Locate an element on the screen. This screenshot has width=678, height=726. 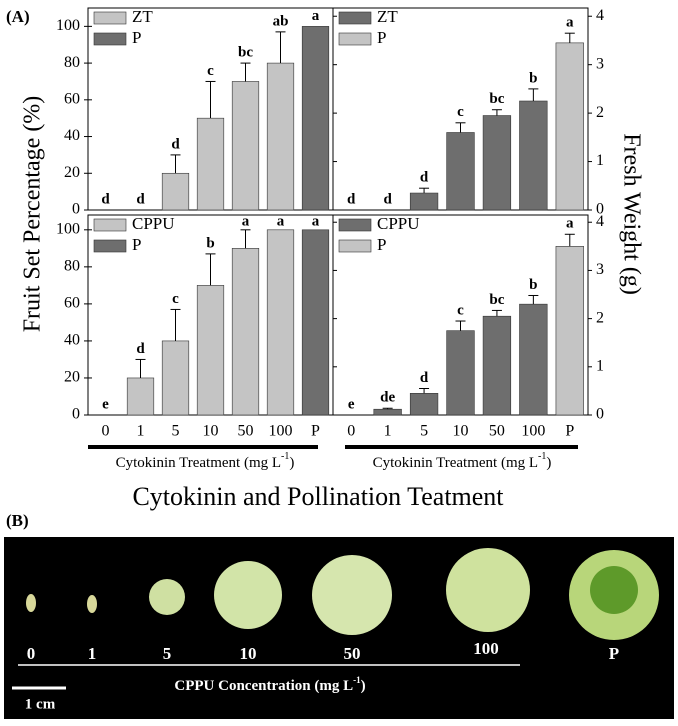
y-tick-label: 100 is located at coordinates (68, 25).